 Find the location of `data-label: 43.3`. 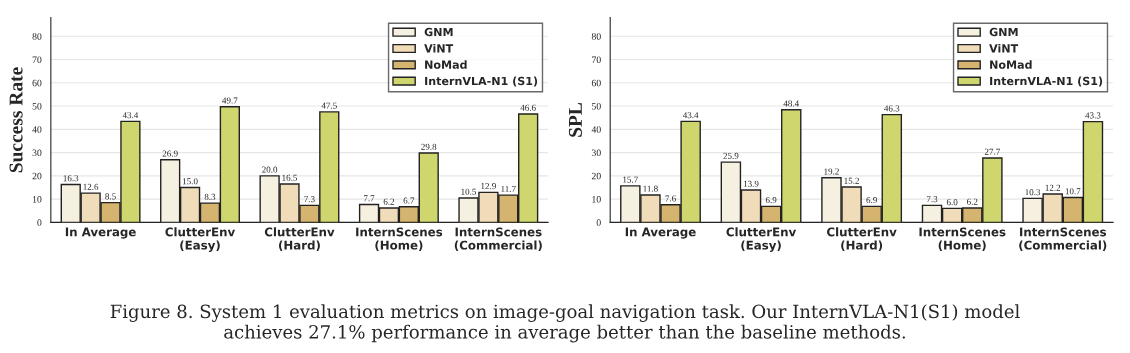

data-label: 43.3 is located at coordinates (1093, 115).